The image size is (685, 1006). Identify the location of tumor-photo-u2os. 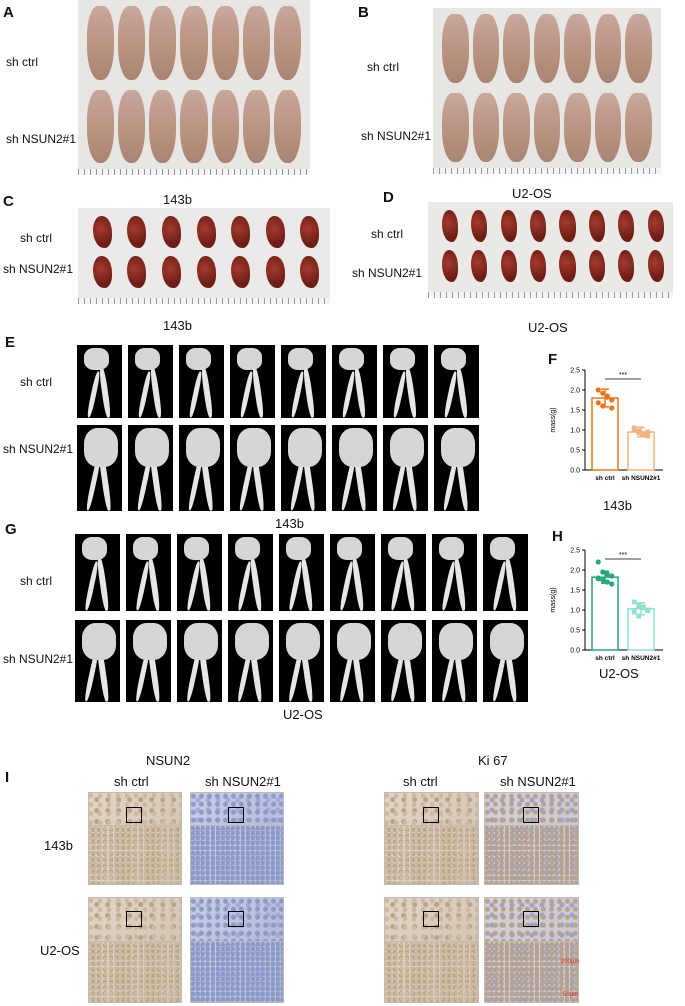
(550, 250).